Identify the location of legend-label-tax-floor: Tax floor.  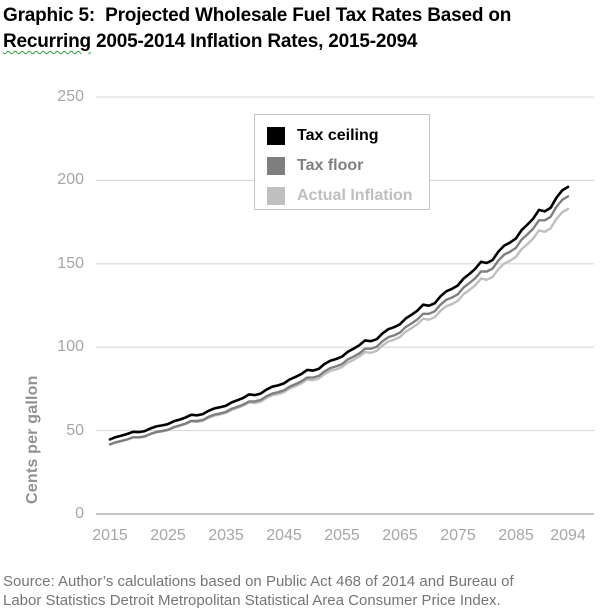
(330, 165).